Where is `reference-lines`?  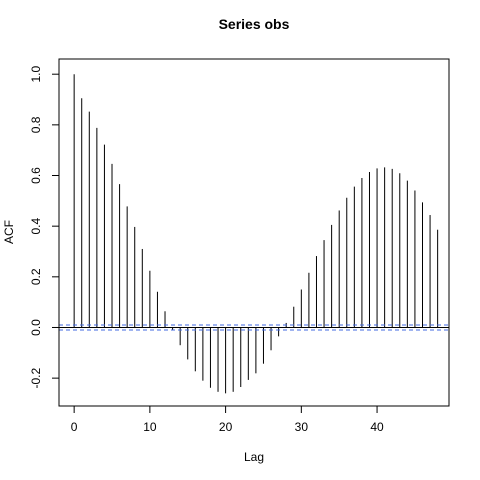
reference-lines is located at coordinates (254, 327).